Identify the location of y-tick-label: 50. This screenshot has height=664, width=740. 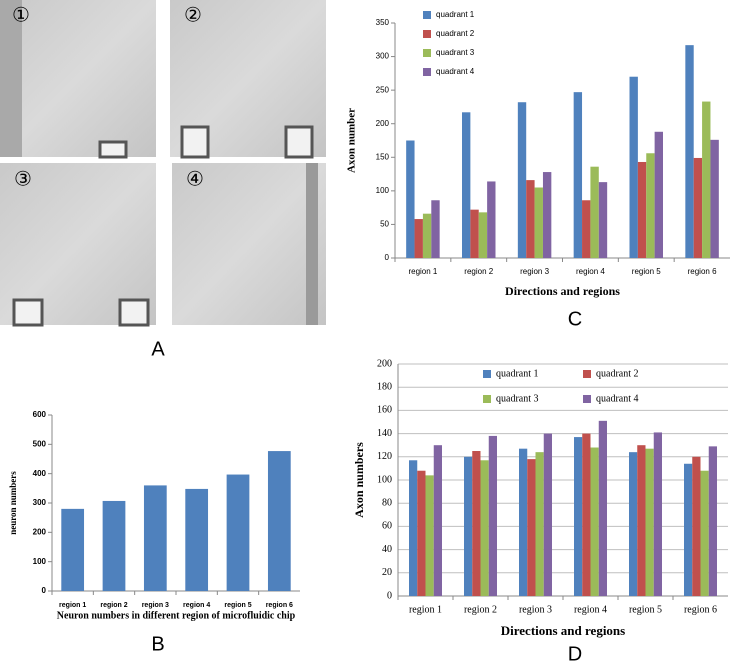
(384, 224).